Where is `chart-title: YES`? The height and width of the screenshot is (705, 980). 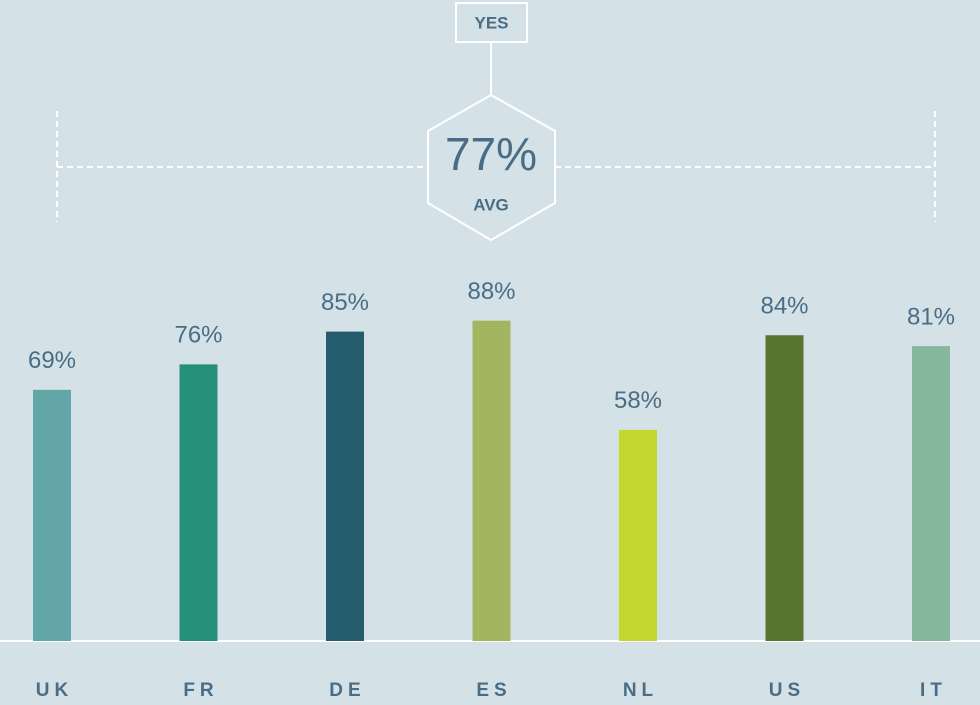
chart-title: YES is located at coordinates (491, 22).